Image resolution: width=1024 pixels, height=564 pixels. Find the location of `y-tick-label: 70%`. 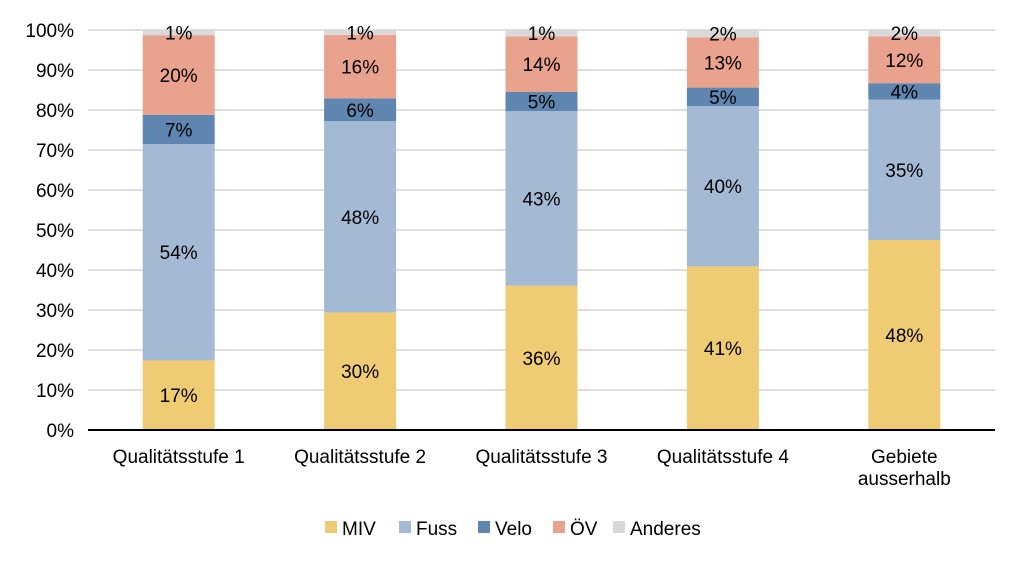

y-tick-label: 70% is located at coordinates (55, 151).